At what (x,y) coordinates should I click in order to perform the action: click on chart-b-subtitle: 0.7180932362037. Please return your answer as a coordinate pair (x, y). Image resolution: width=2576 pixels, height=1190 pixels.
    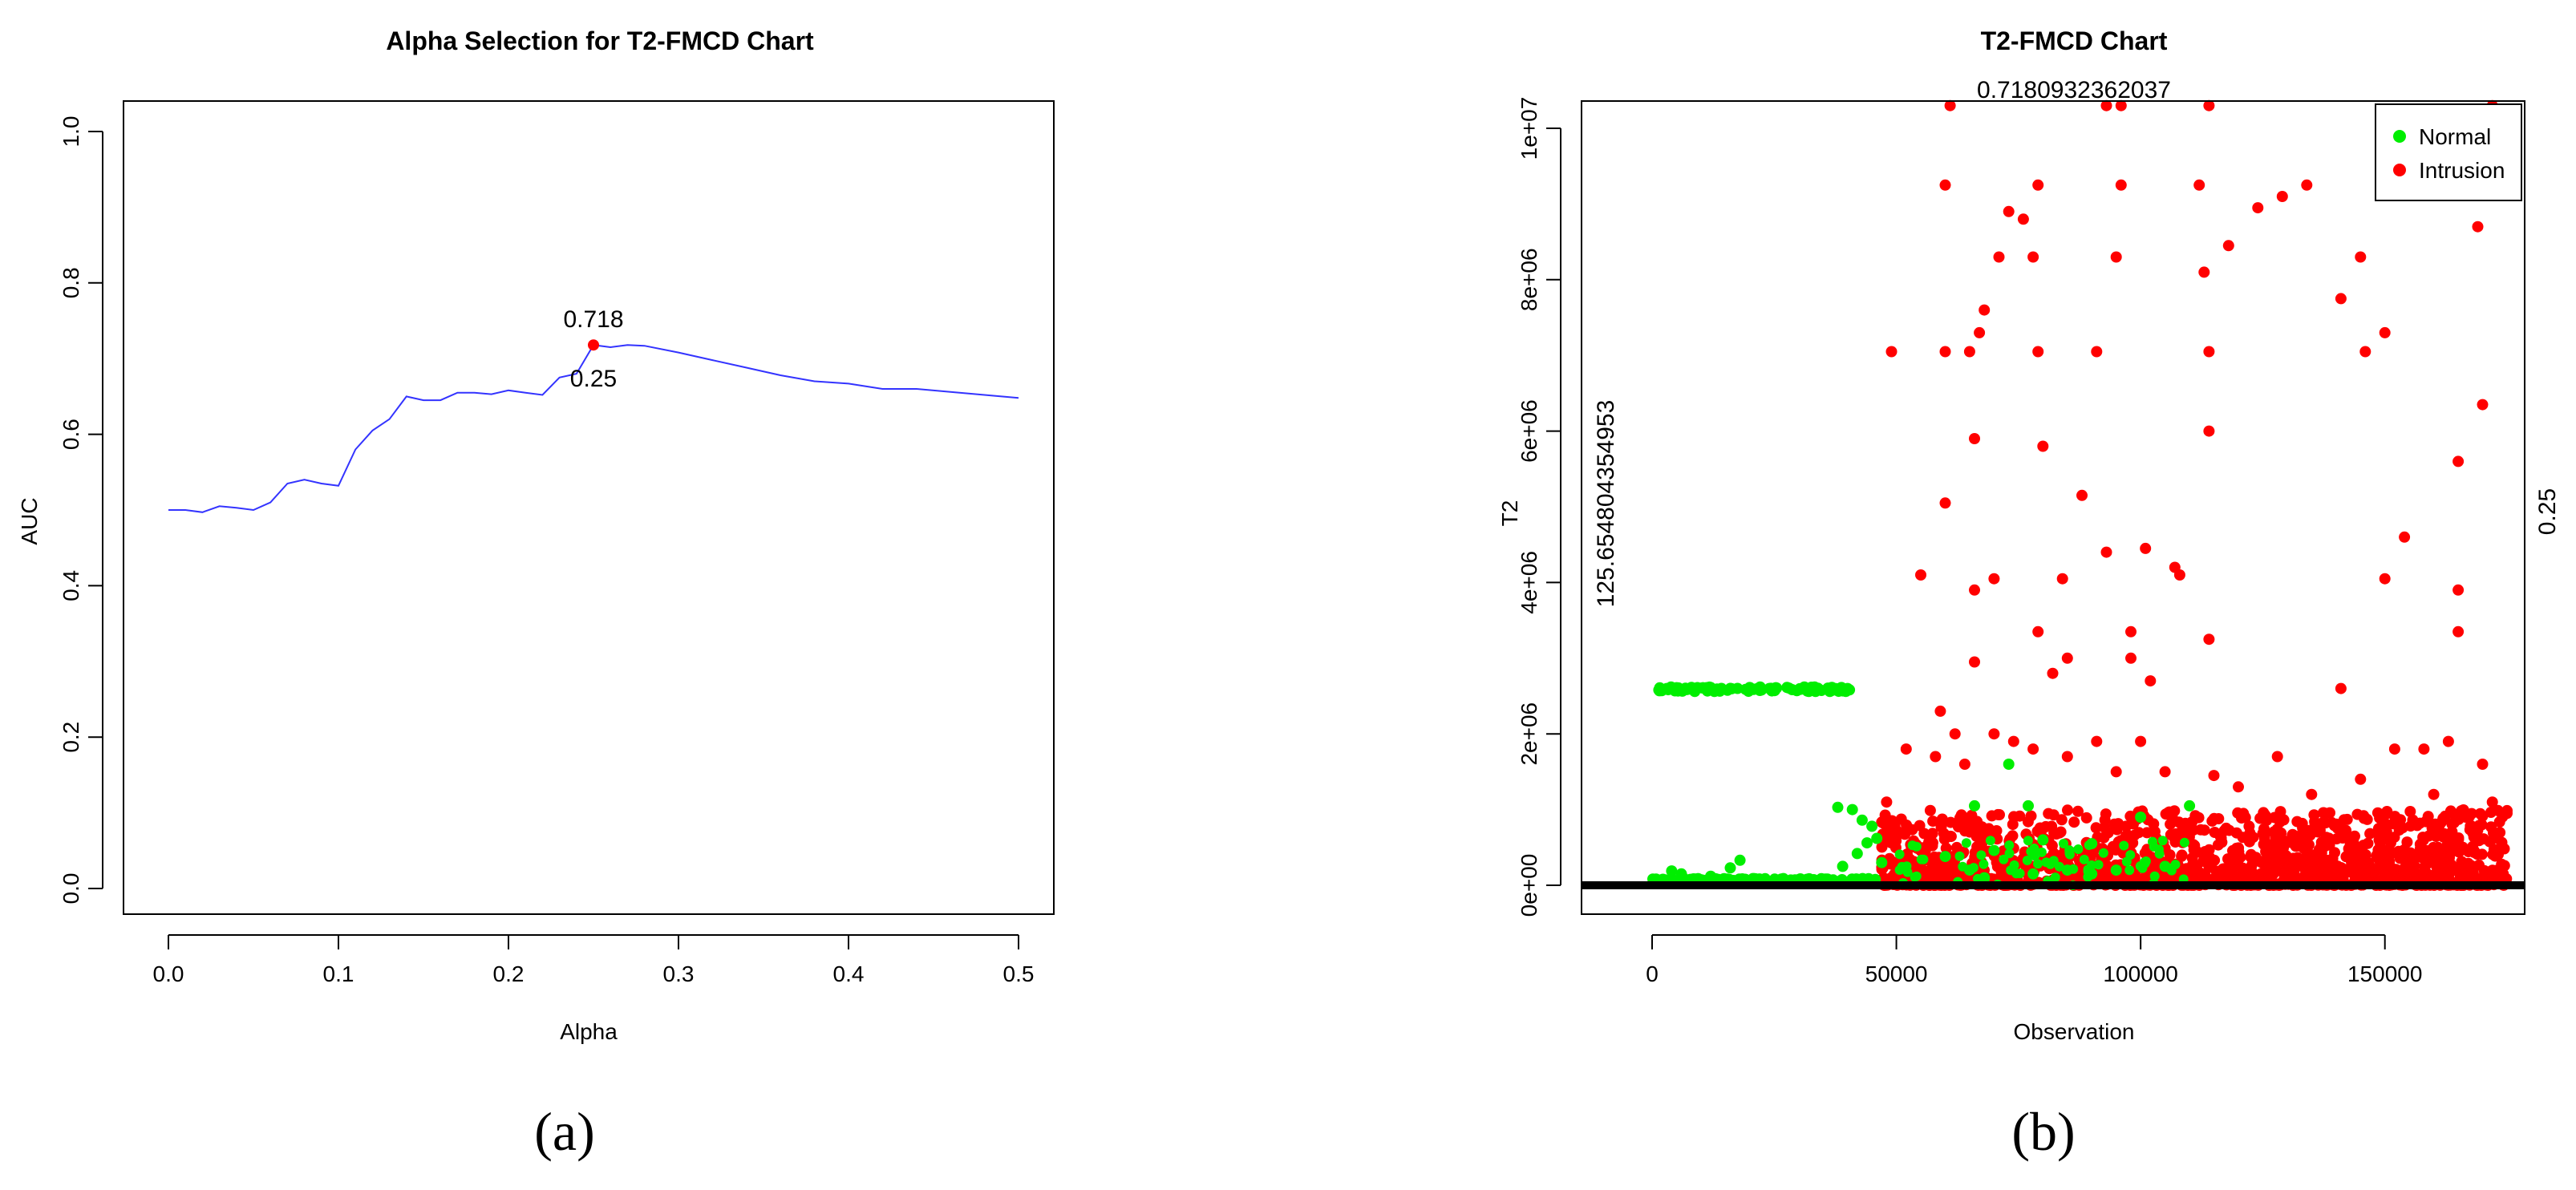
    Looking at the image, I should click on (2074, 90).